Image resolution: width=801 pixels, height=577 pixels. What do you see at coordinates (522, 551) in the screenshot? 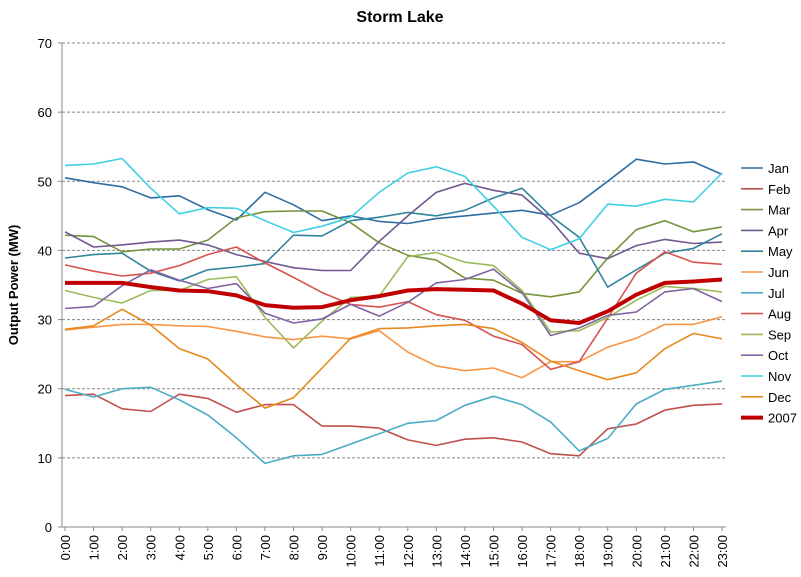
I see `x-tick-label: 16:00` at bounding box center [522, 551].